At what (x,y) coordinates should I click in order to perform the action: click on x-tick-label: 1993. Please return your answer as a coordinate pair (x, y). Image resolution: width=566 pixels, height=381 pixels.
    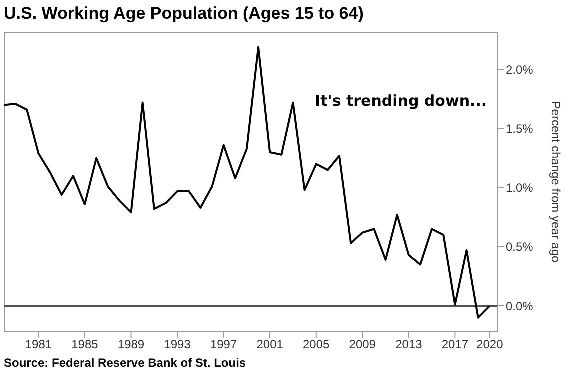
    Looking at the image, I should click on (178, 345).